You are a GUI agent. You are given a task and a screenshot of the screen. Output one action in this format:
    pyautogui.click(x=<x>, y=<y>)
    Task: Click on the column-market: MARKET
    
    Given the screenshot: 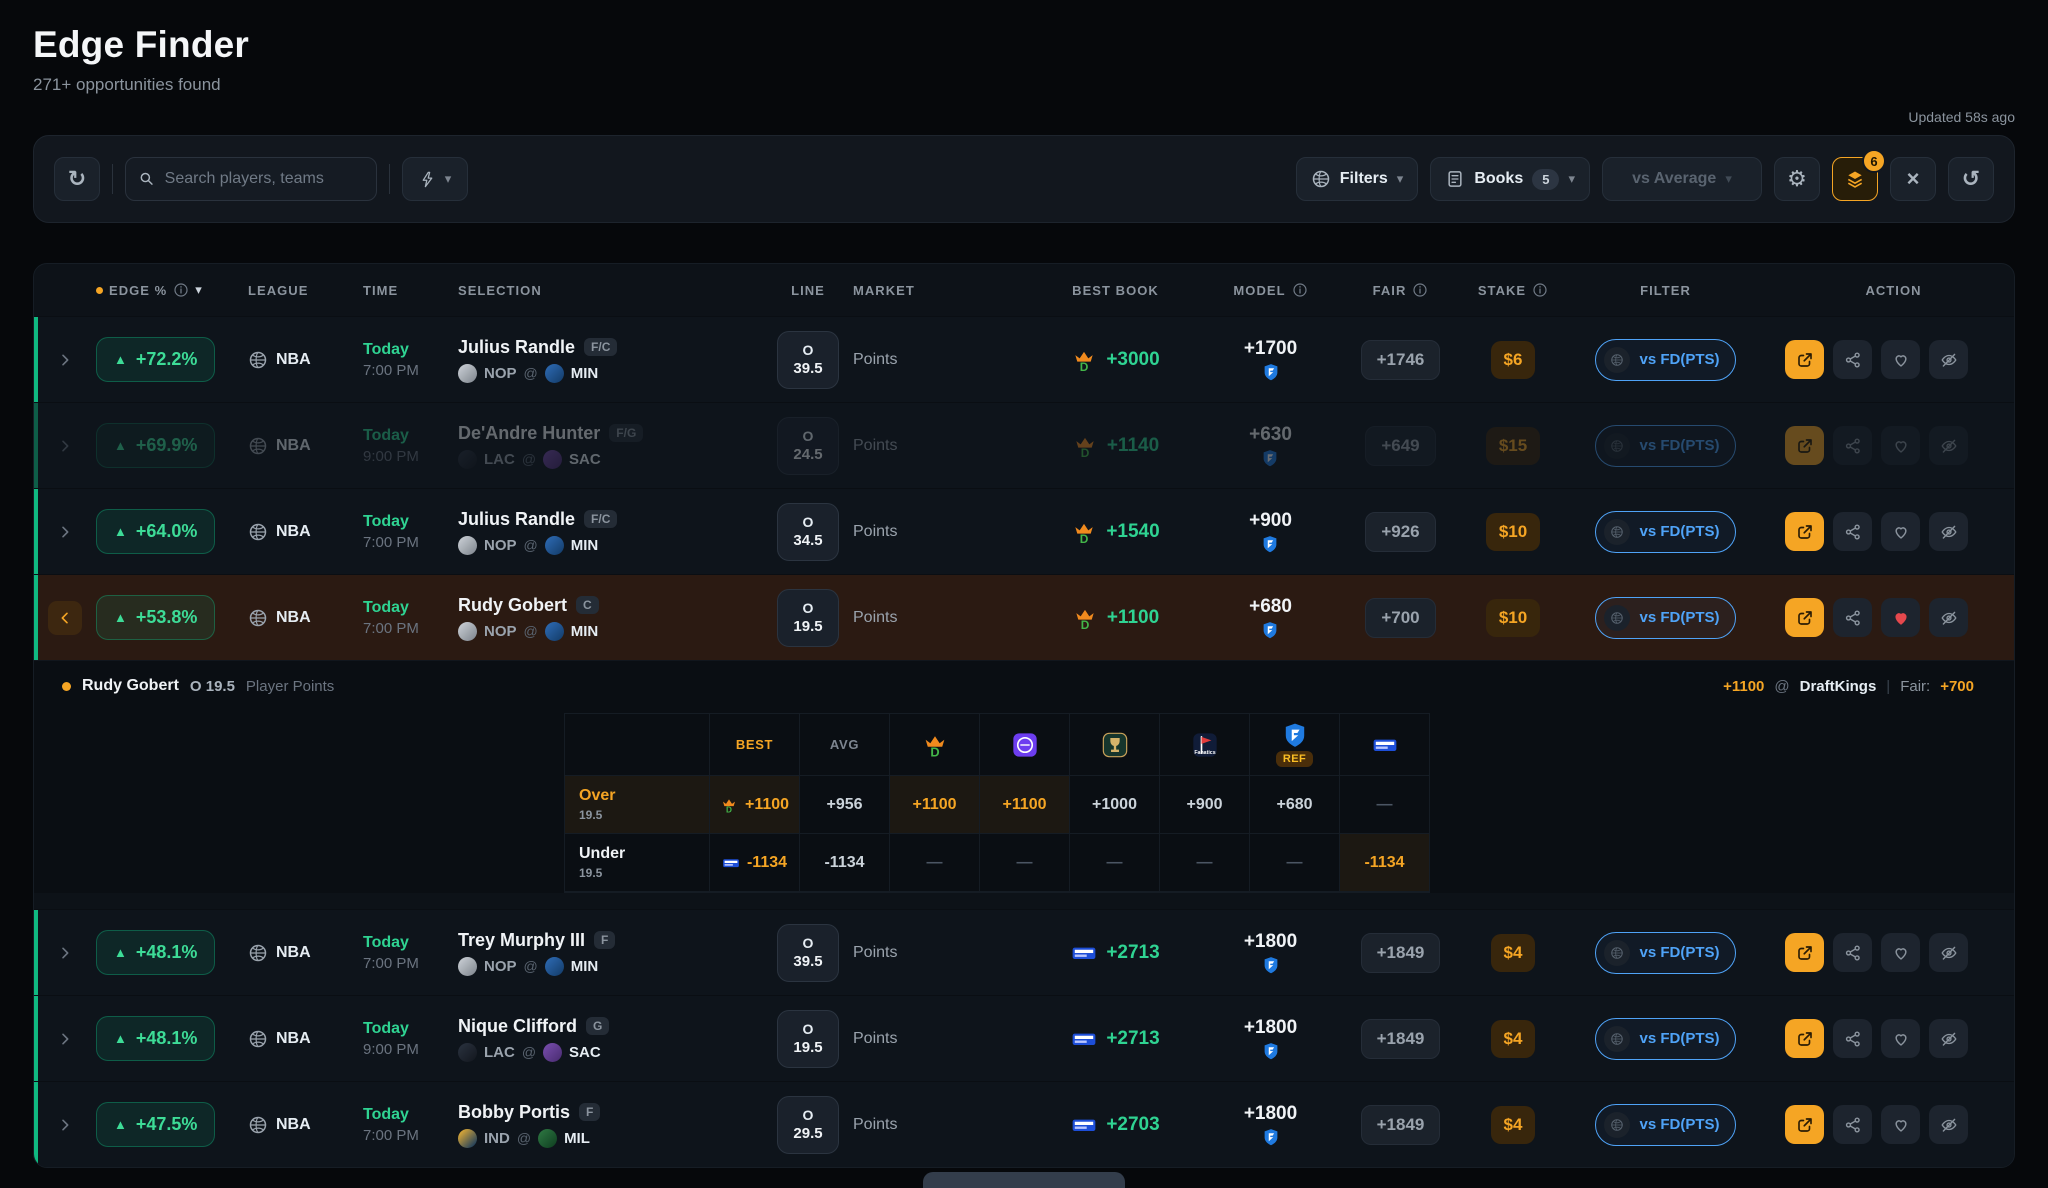 What is the action you would take?
    pyautogui.click(x=884, y=290)
    